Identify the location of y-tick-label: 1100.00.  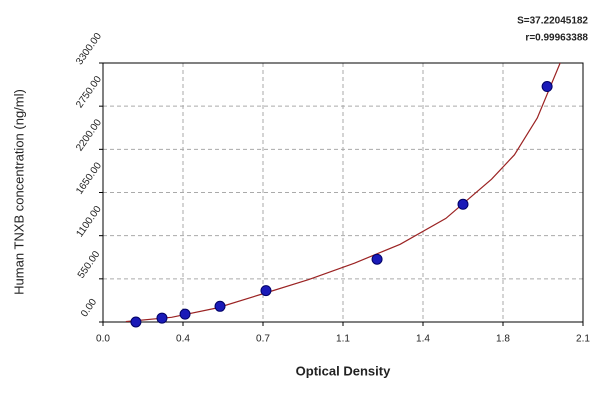
(89, 222).